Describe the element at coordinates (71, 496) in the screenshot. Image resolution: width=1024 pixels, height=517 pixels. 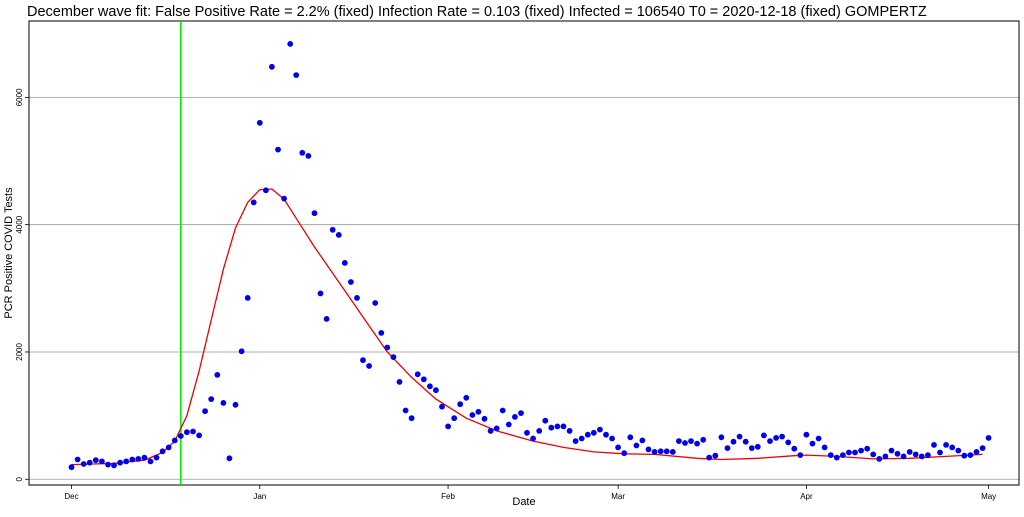
I see `x-tick-label: Dec` at that location.